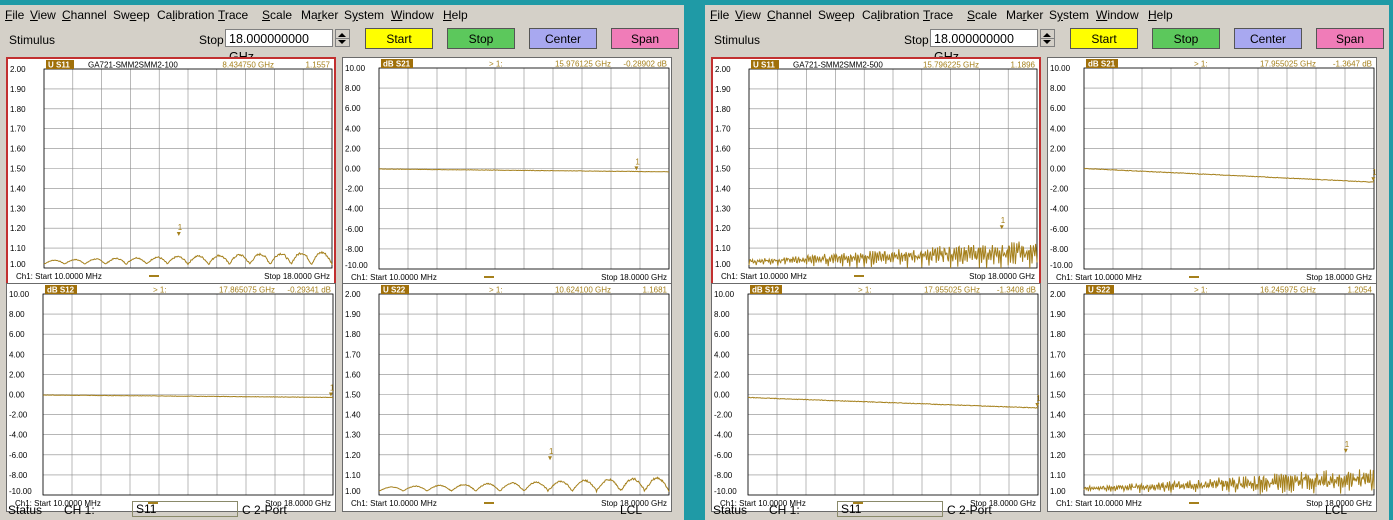  Describe the element at coordinates (1360, 290) in the screenshot. I see `marker-value: 1.2054` at that location.